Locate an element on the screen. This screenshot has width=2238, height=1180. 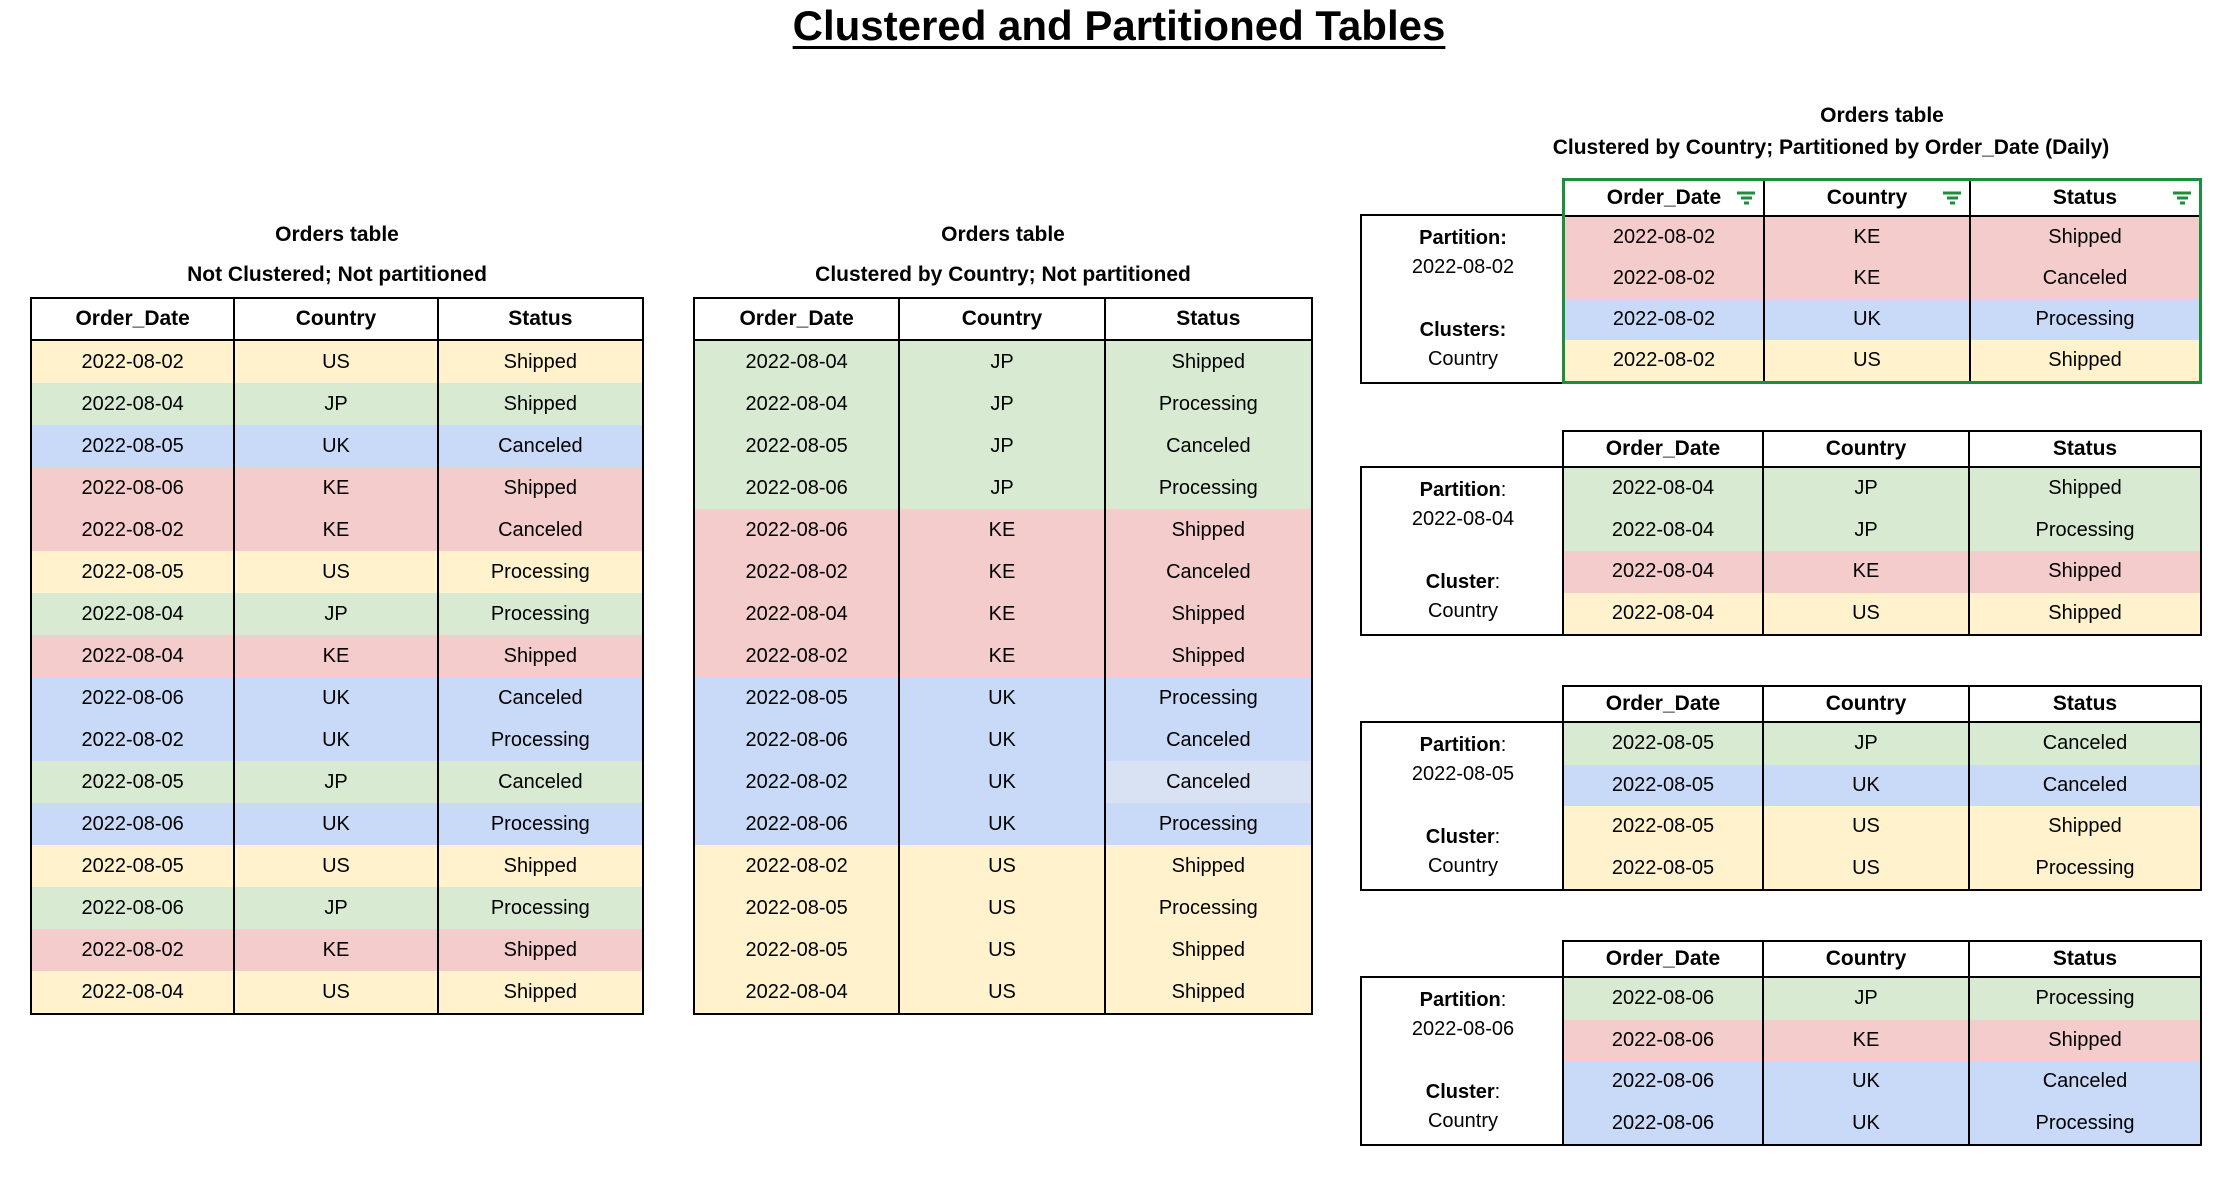
table-row: 2022-08-06 KE Shipped is located at coordinates (1003, 530).